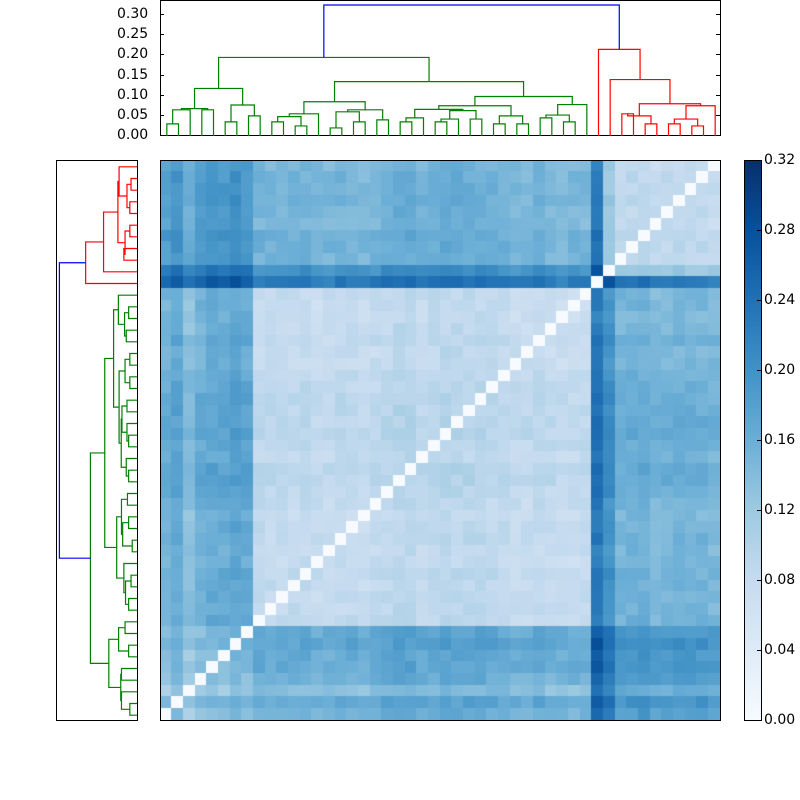 This screenshot has width=800, height=800. I want to click on top-dendrogram-y-tick-label: 0.05, so click(133, 114).